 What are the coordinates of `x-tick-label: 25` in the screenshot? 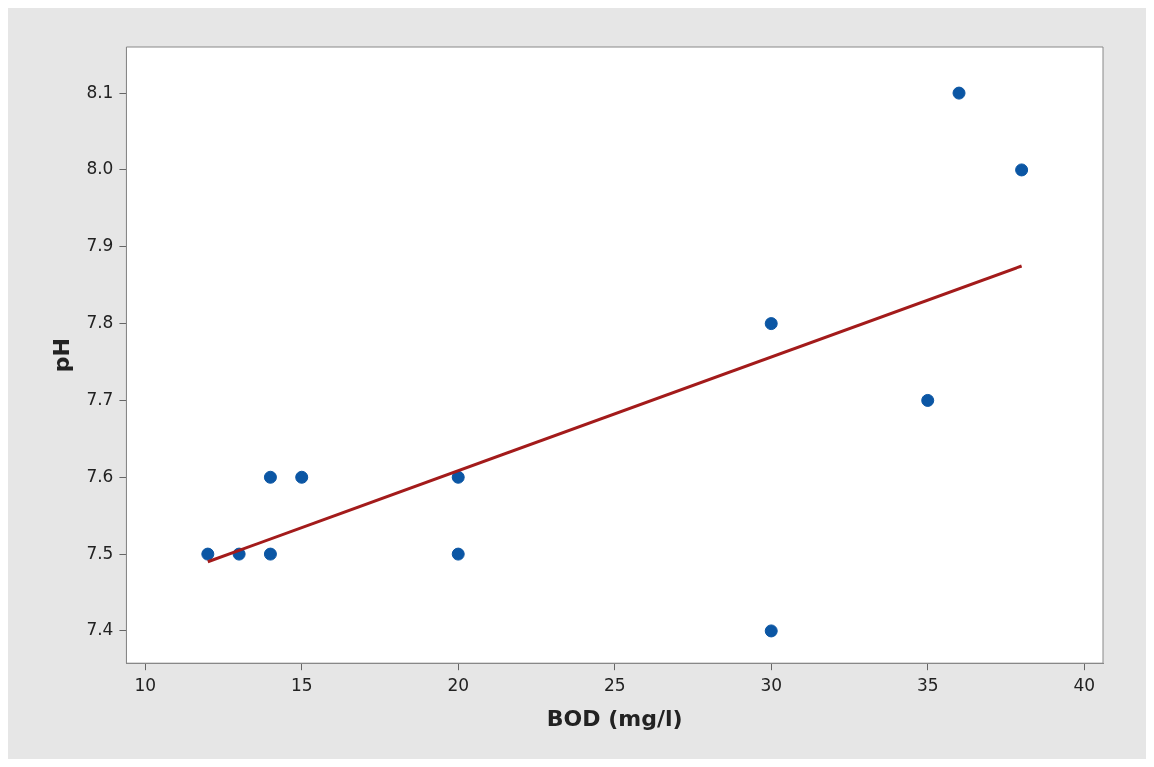 It's located at (614, 684).